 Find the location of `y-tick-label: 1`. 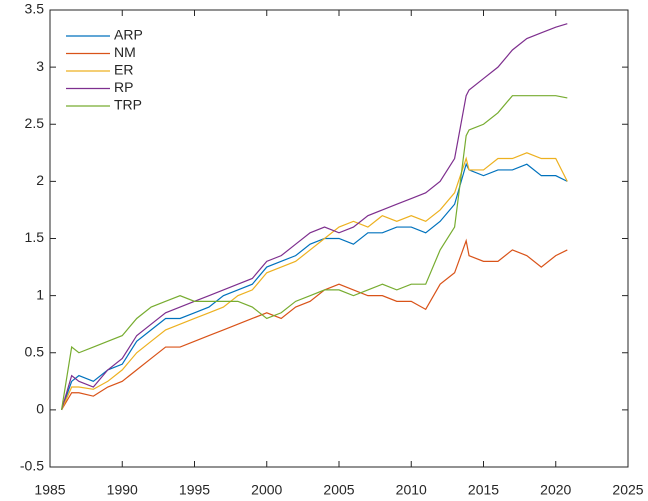

y-tick-label: 1 is located at coordinates (40, 294).